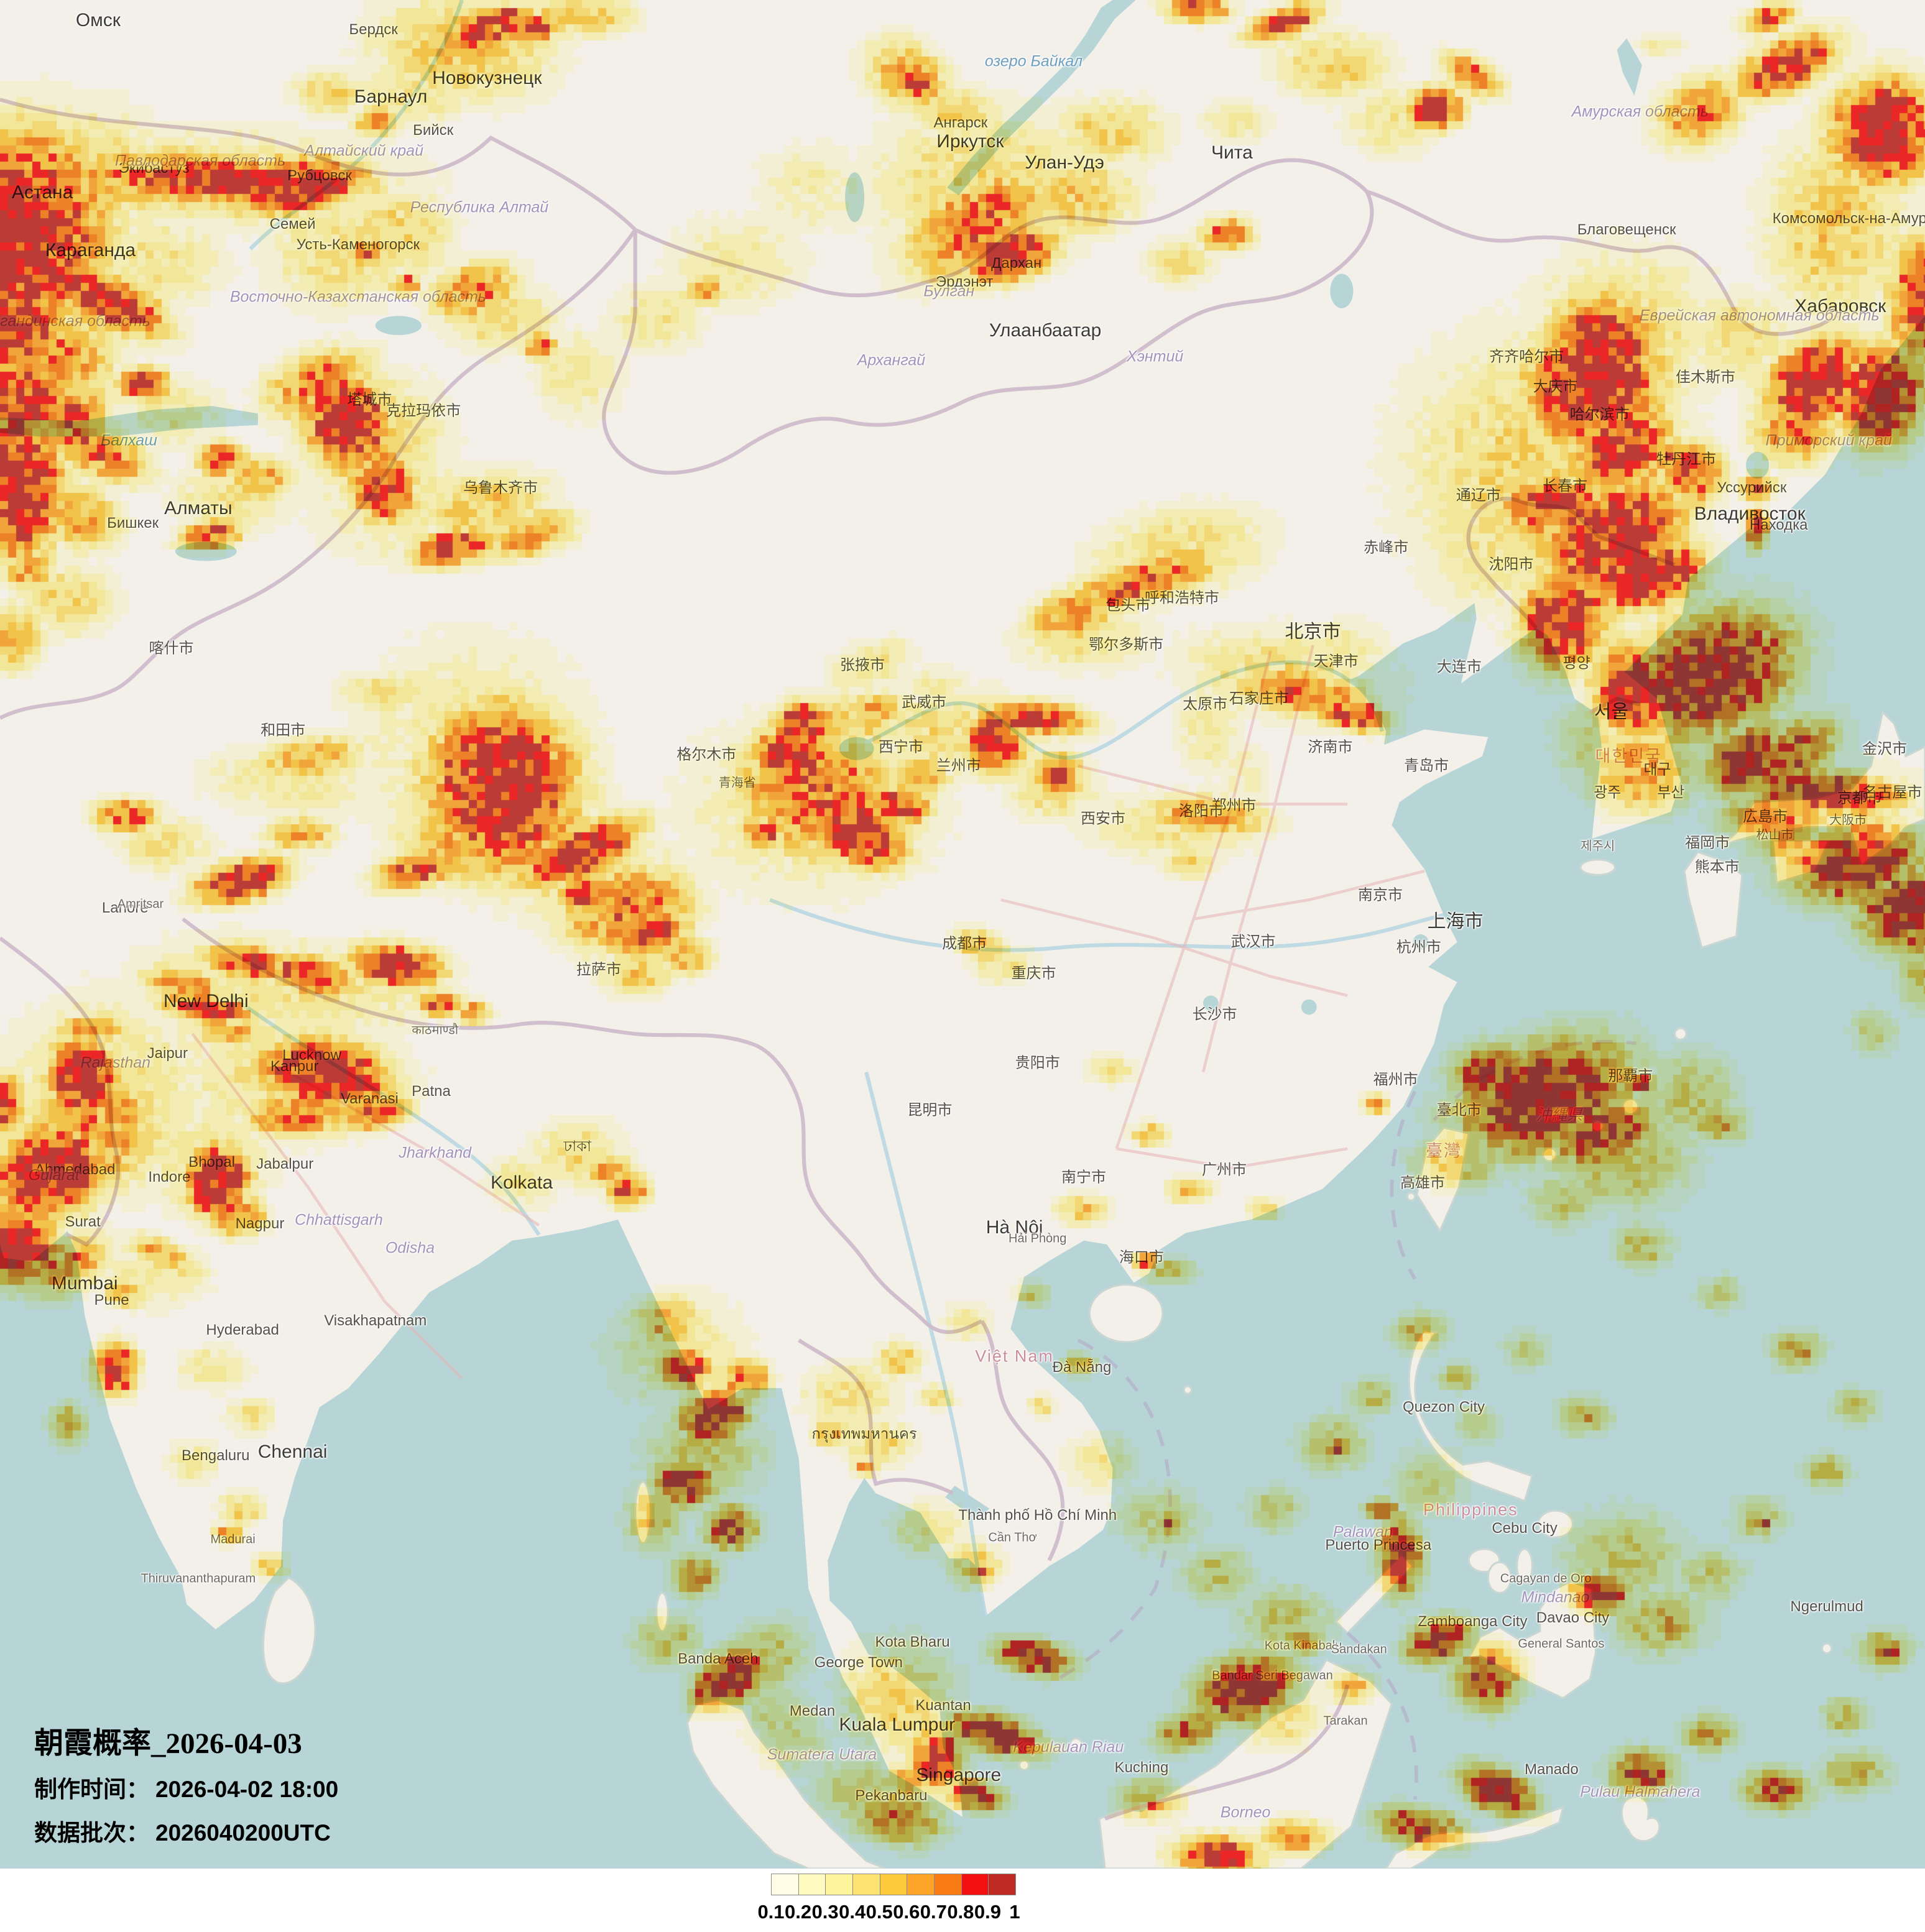 The image size is (1925, 1932). I want to click on legend-value: 1, so click(1014, 1912).